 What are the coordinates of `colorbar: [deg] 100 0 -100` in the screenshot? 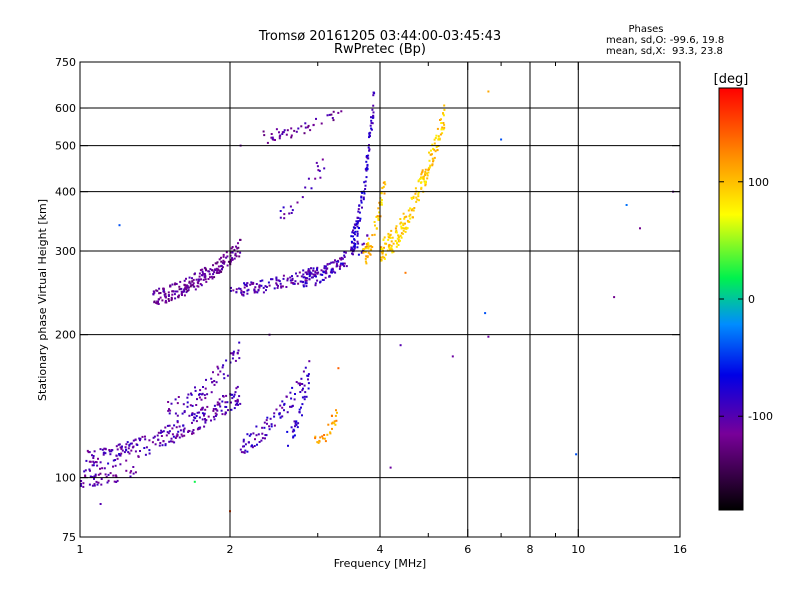 It's located at (743, 291).